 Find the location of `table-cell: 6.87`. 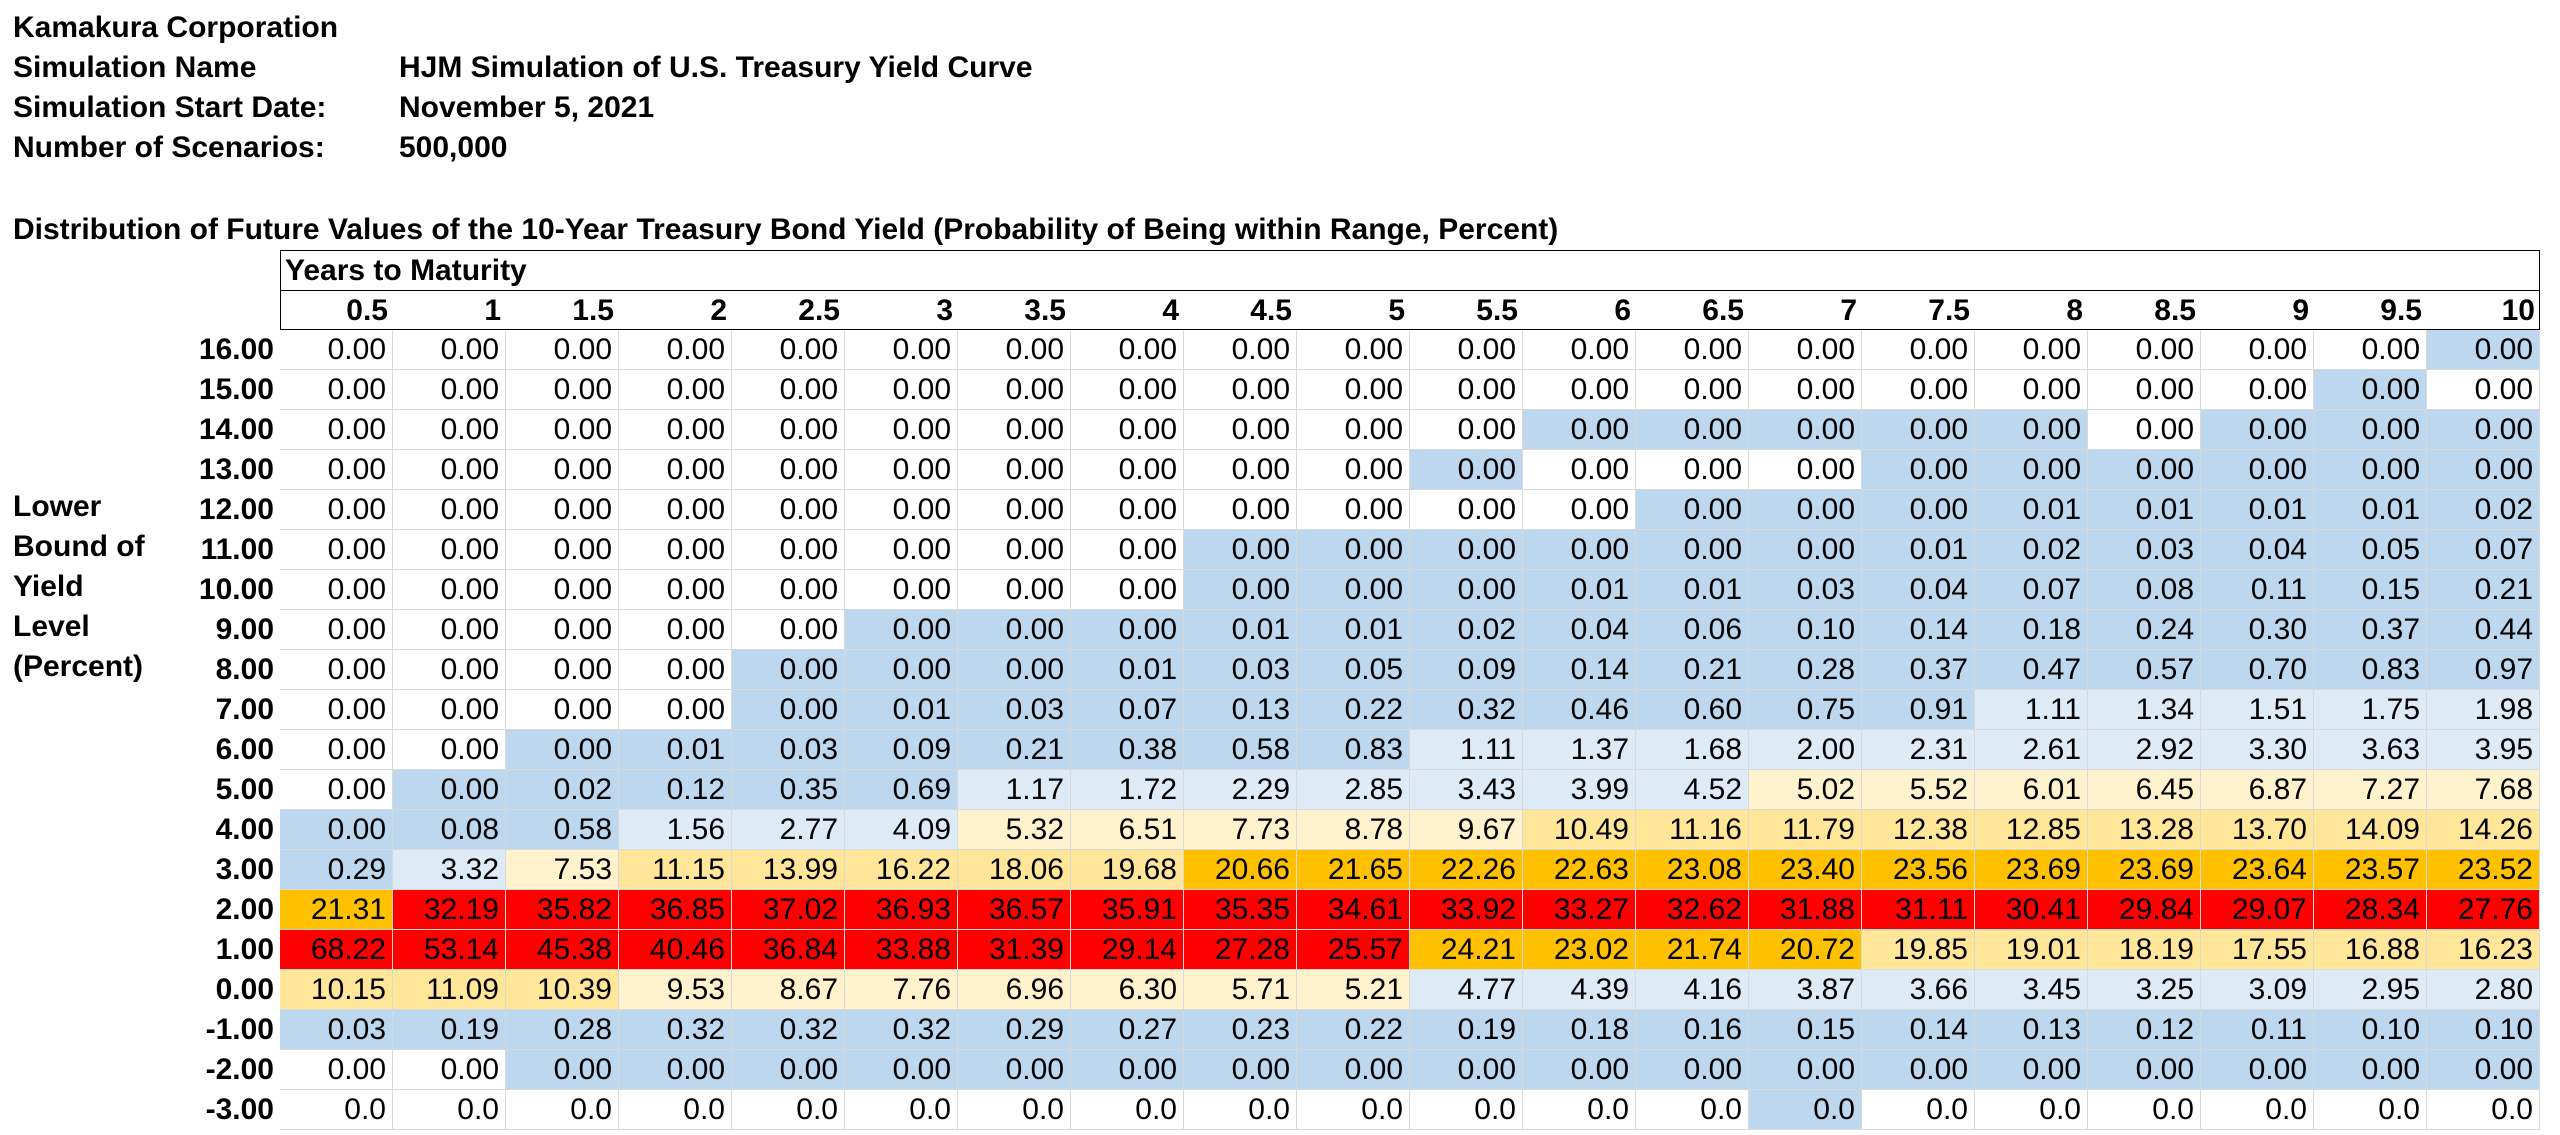

table-cell: 6.87 is located at coordinates (2257, 790).